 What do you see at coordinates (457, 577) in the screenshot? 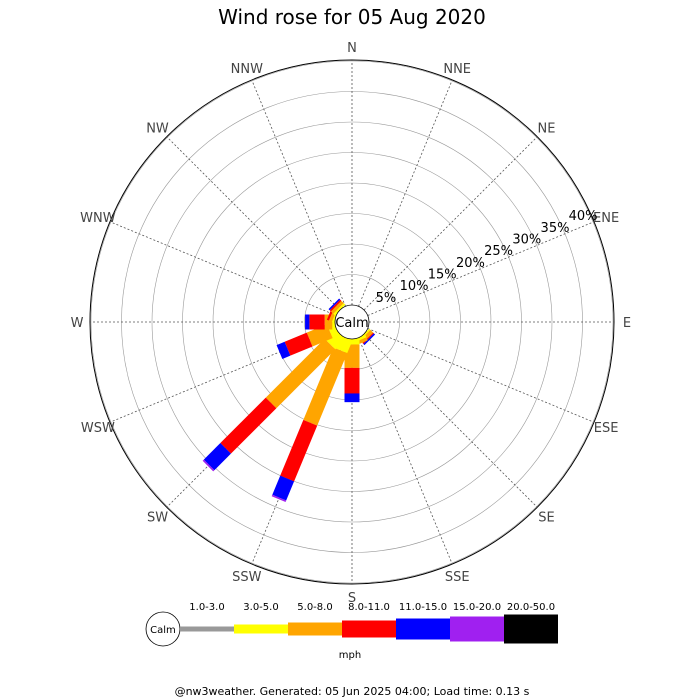
I see `direction-label-sse: SSE` at bounding box center [457, 577].